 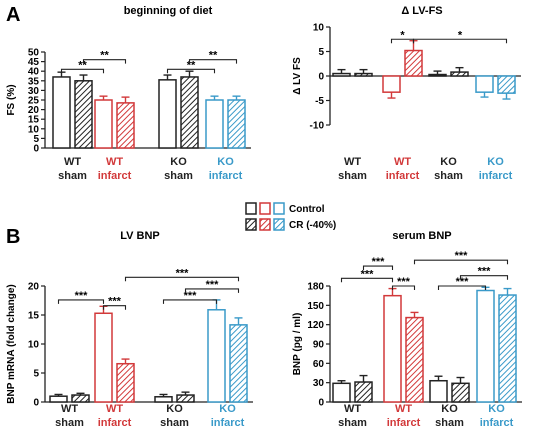 I want to click on legend-control-swatch-red, so click(x=265, y=208).